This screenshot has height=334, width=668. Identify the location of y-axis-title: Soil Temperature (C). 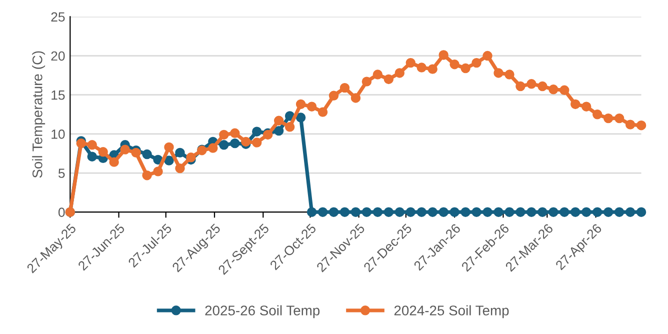
(39, 114).